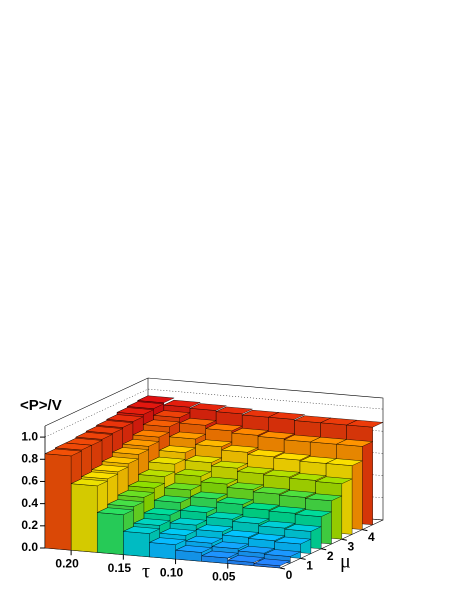 The height and width of the screenshot is (597, 458). I want to click on y-tick-label: 0, so click(289, 575).